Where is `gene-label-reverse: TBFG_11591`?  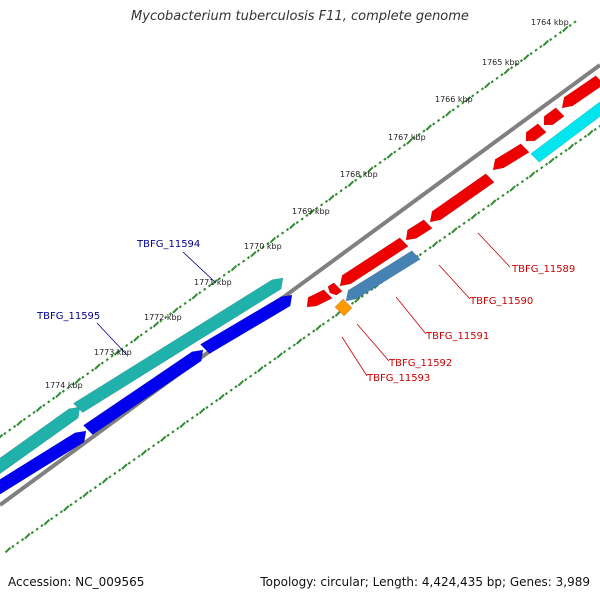 gene-label-reverse: TBFG_11591 is located at coordinates (457, 336).